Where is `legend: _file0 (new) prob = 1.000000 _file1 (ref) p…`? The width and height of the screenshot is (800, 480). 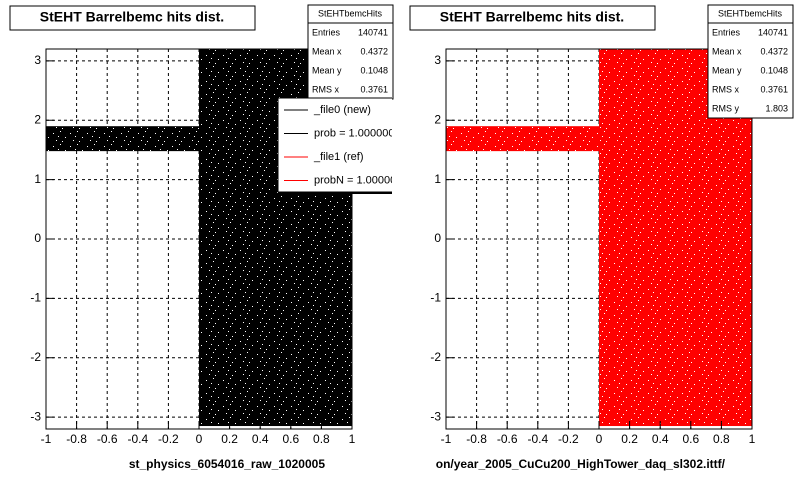 legend: _file0 (new) prob = 1.000000 _file1 (ref) p… is located at coordinates (336, 145).